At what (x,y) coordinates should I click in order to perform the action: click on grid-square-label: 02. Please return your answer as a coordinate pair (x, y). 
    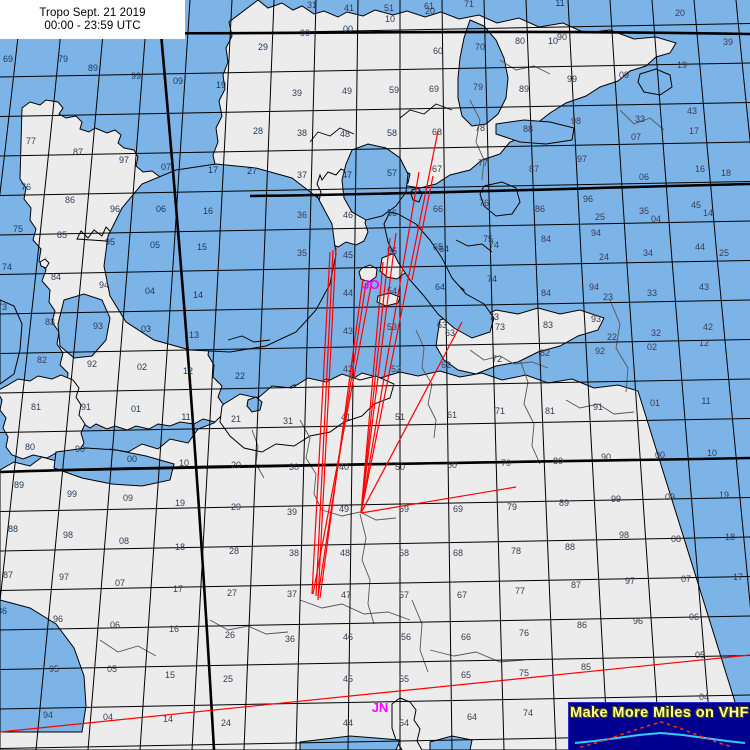
    Looking at the image, I should click on (652, 347).